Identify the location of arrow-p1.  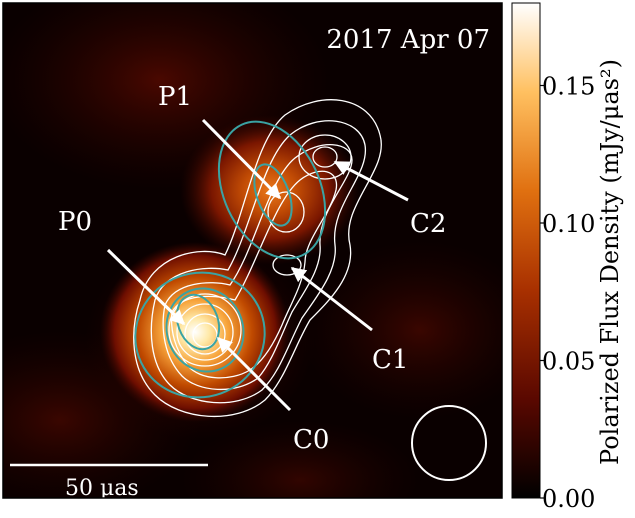
(241, 159).